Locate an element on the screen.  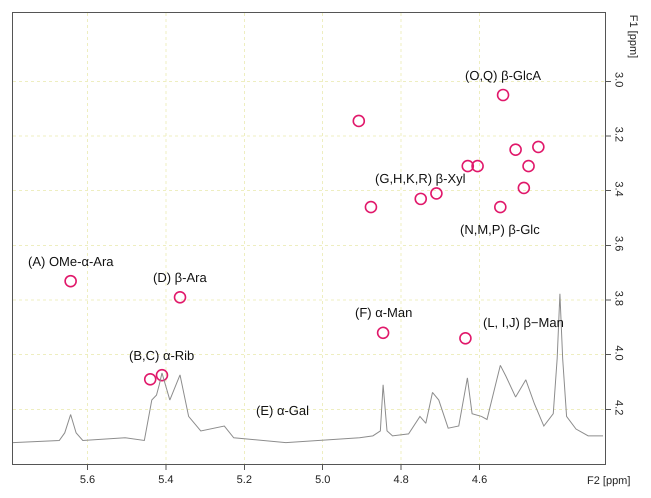
annotation: (B,C) α-Rib is located at coordinates (161, 355).